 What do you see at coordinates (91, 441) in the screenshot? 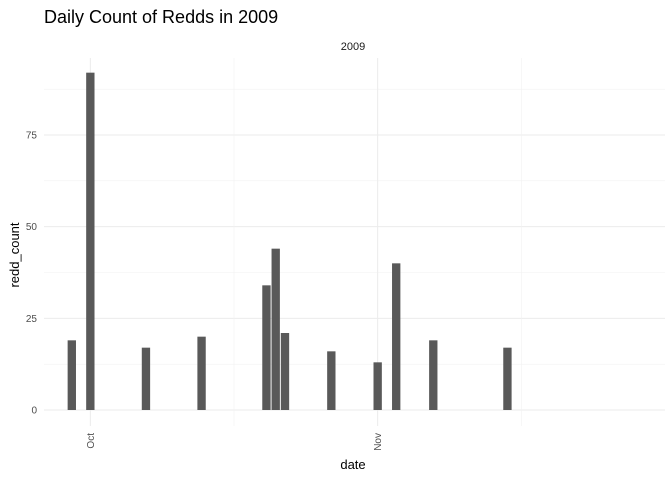
I see `x-tick-label: Oct` at bounding box center [91, 441].